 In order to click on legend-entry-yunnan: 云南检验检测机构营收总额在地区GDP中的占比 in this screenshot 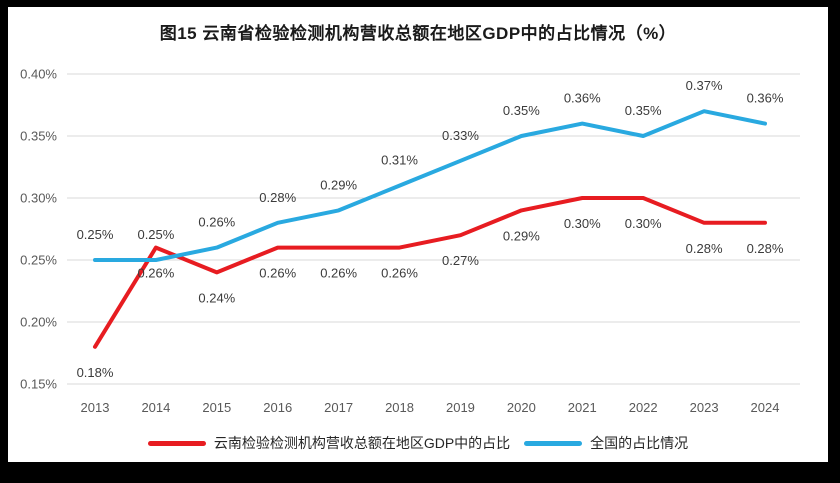, I will do `click(329, 443)`.